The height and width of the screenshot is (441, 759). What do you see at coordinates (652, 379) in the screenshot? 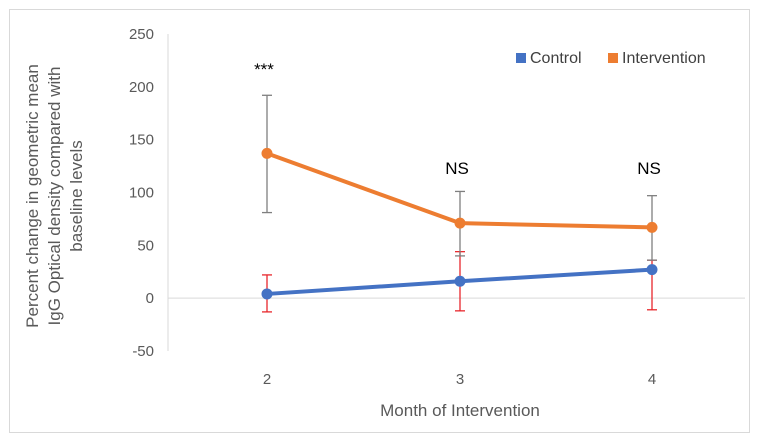
I see `x-tick-label: 4` at bounding box center [652, 379].